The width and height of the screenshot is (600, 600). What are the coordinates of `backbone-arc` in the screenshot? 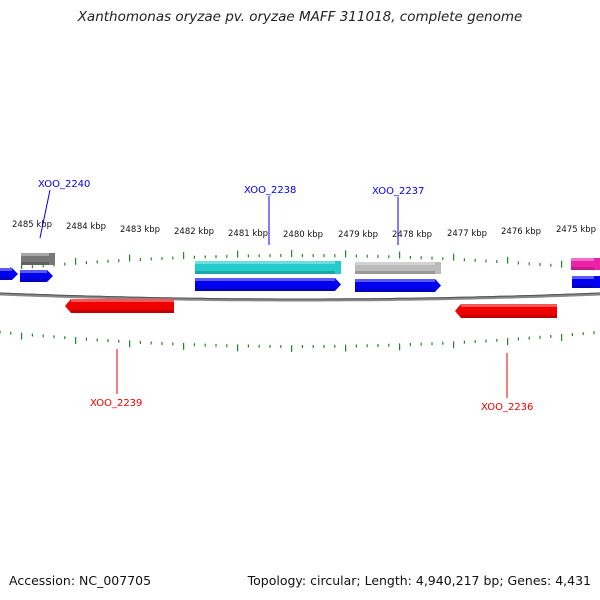 It's located at (300, 297).